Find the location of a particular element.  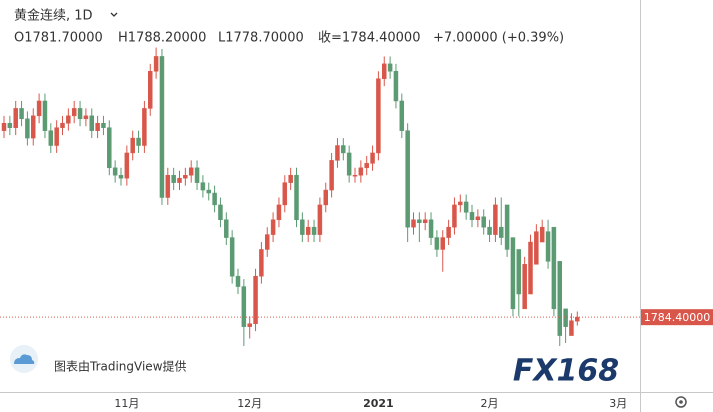

interval-chevron is located at coordinates (114, 14).